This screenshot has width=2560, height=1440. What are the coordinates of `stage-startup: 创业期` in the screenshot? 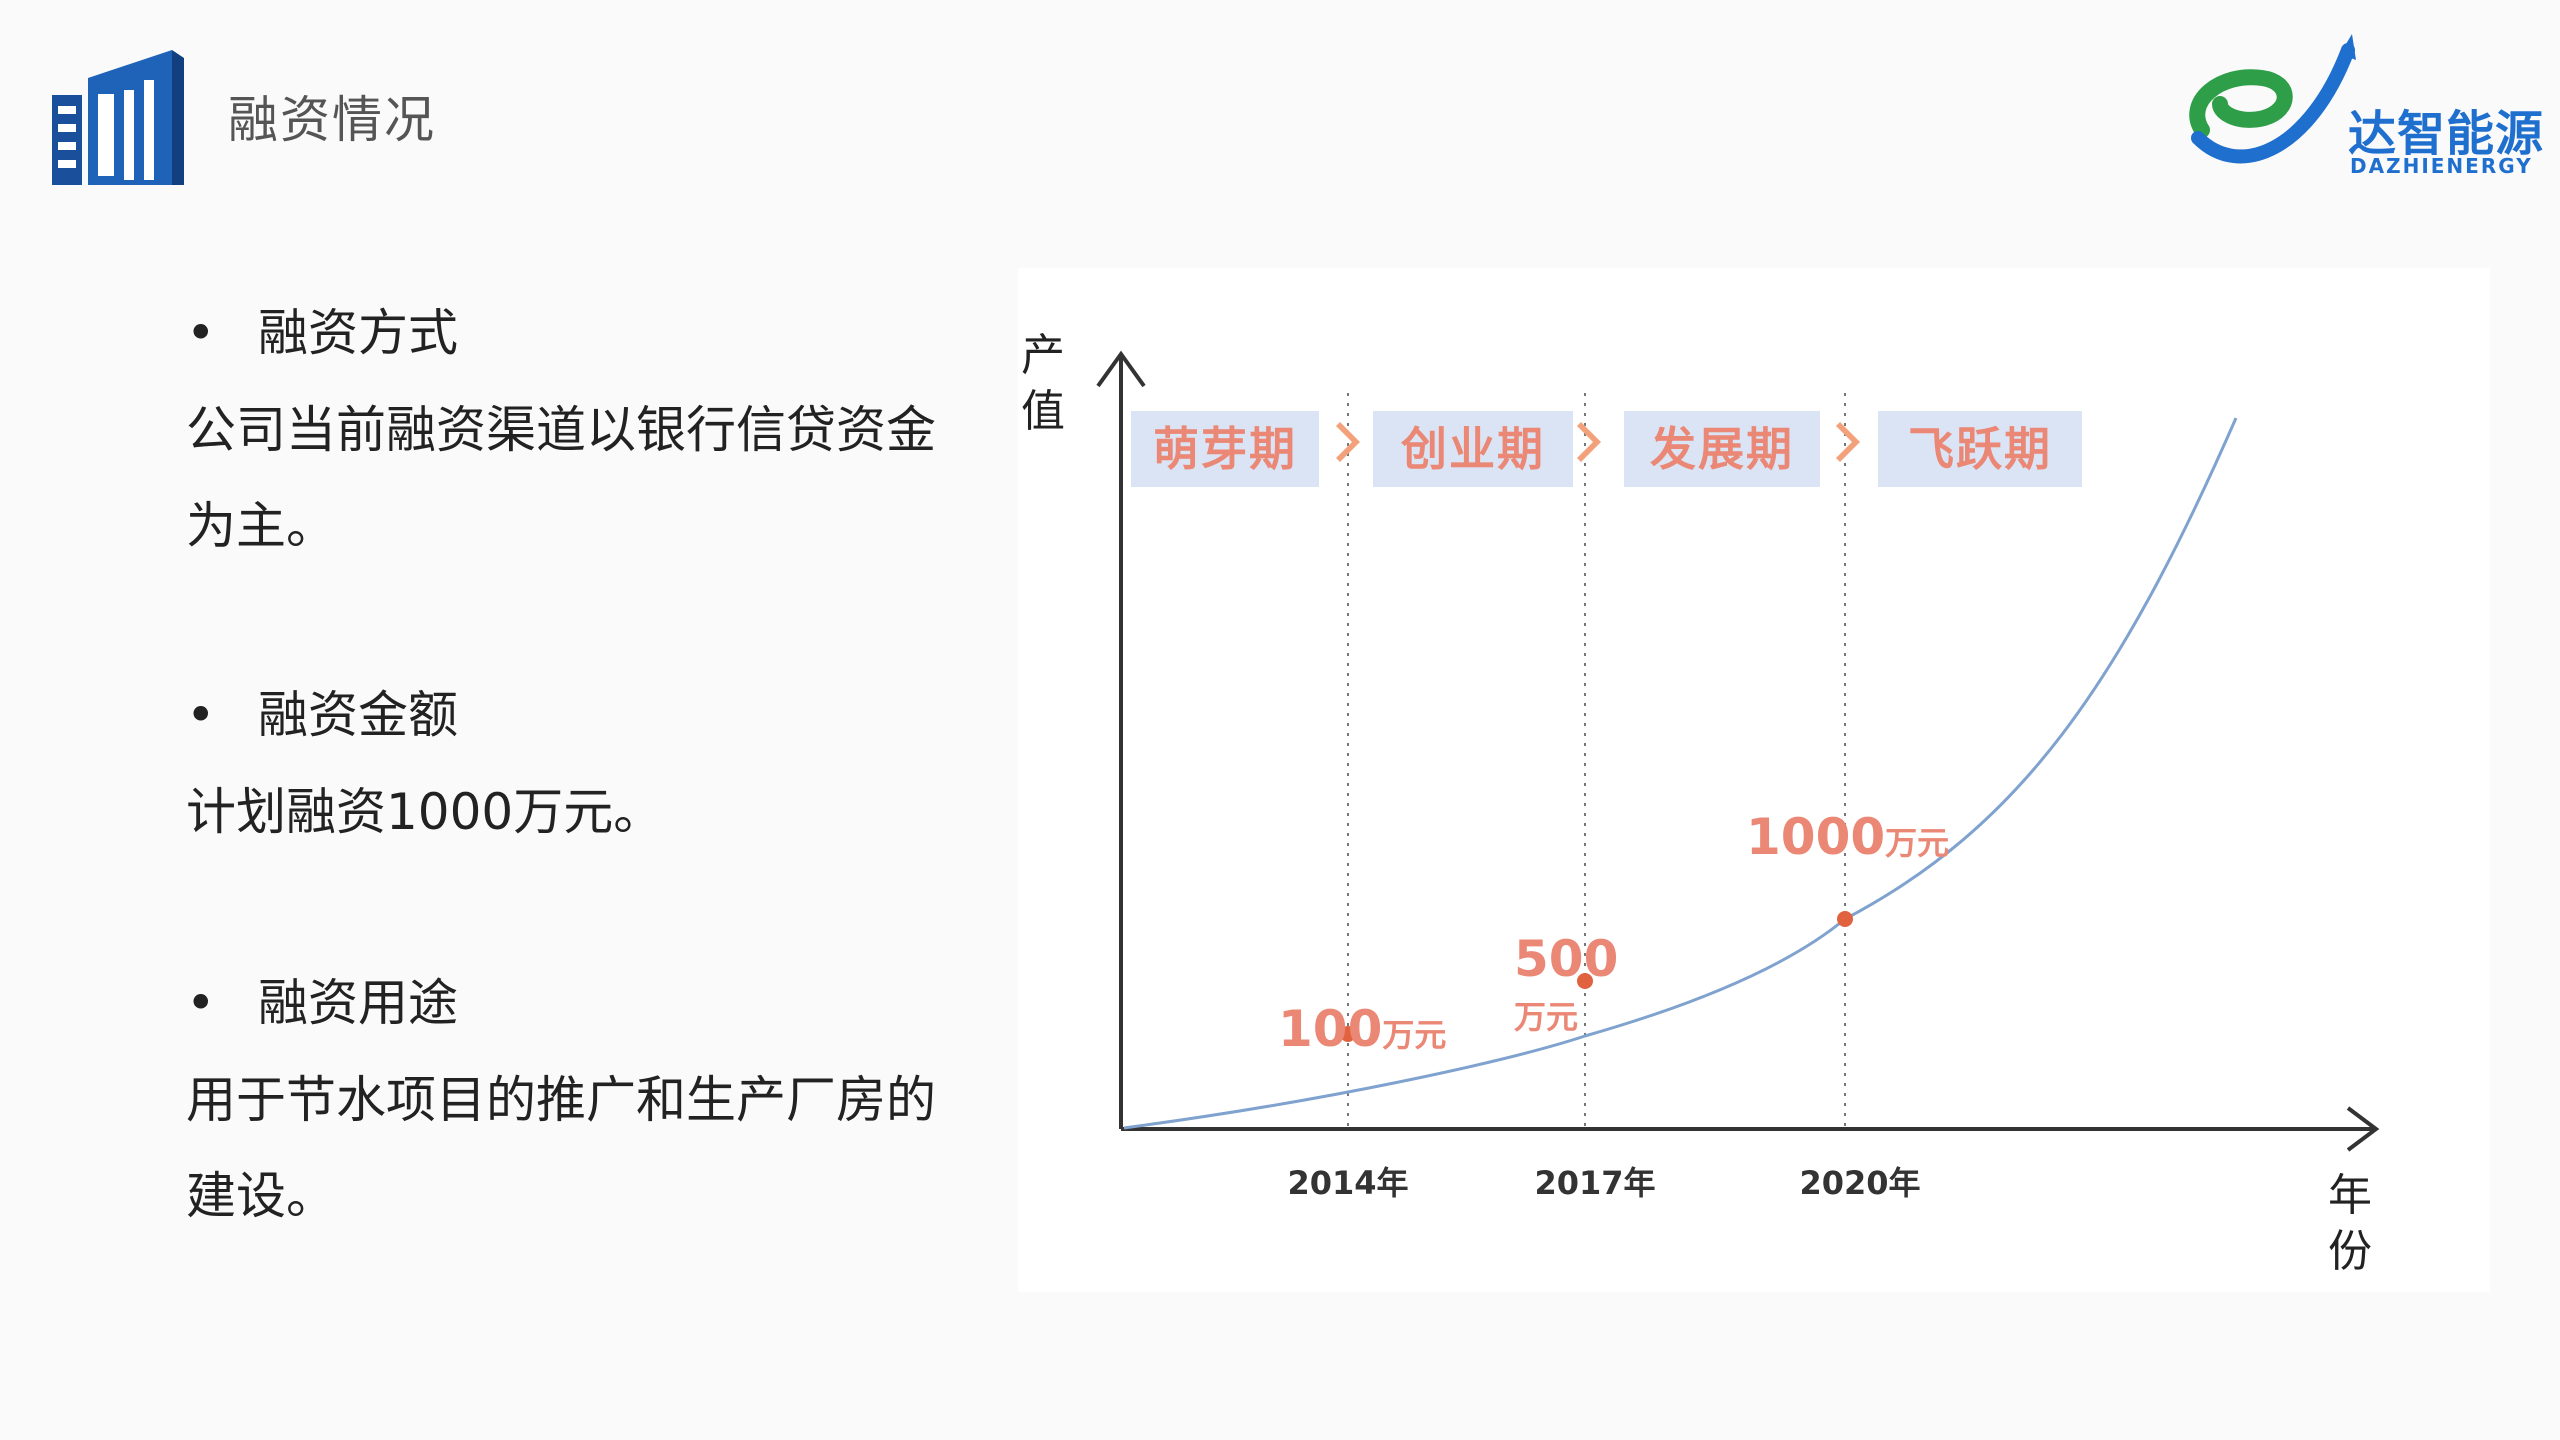 It's located at (1473, 449).